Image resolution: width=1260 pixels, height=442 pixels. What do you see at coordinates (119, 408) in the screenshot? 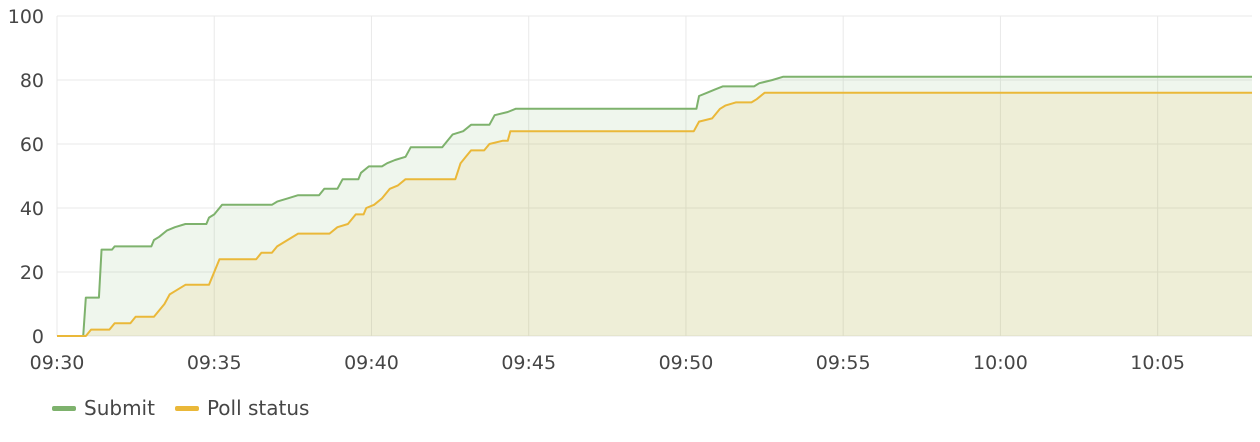
I see `legend-label-submit: Submit` at bounding box center [119, 408].